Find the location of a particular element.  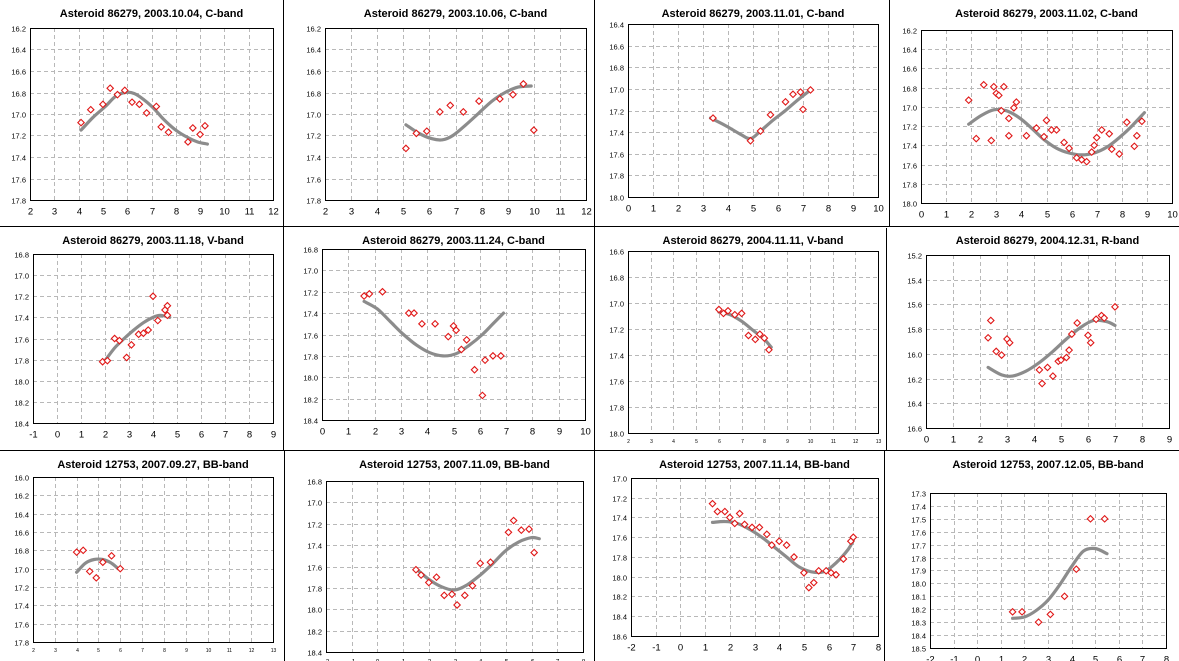

y-tick-label: 16.6 is located at coordinates (914, 429).